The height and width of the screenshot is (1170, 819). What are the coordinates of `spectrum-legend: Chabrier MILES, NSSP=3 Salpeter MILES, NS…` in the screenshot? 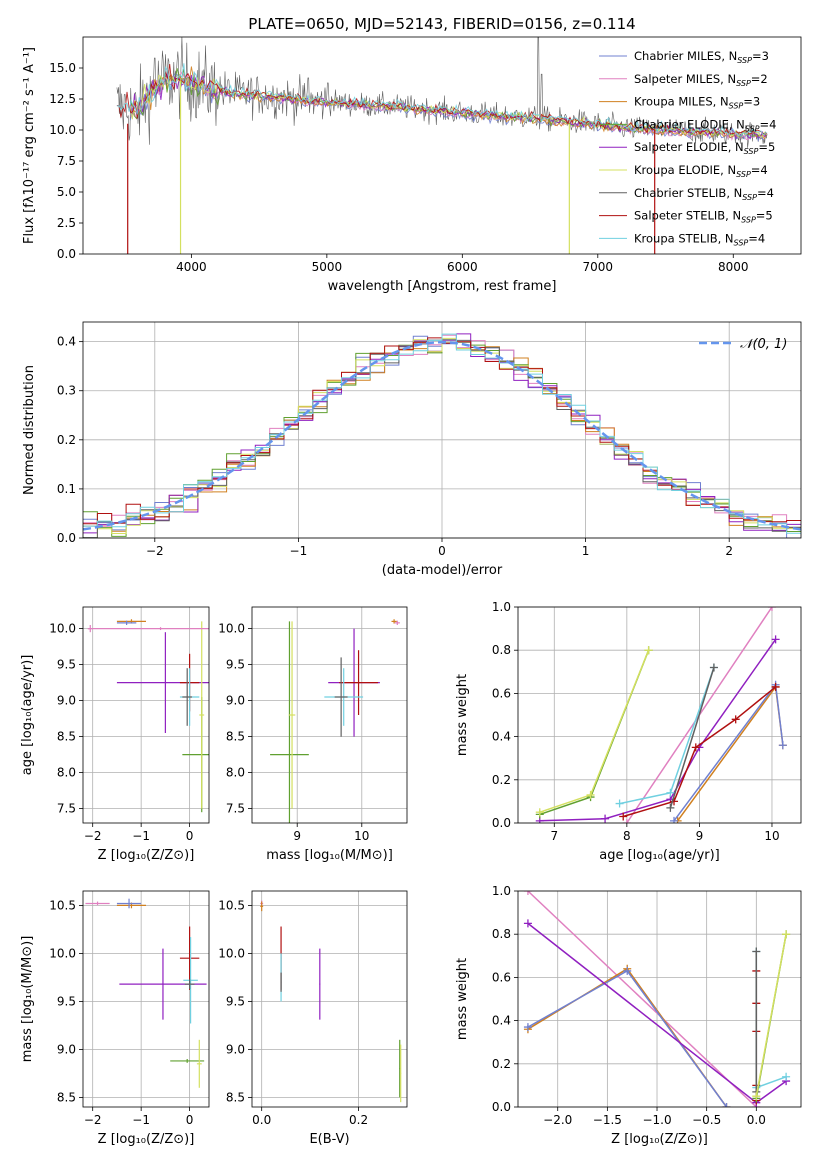 It's located at (687, 148).